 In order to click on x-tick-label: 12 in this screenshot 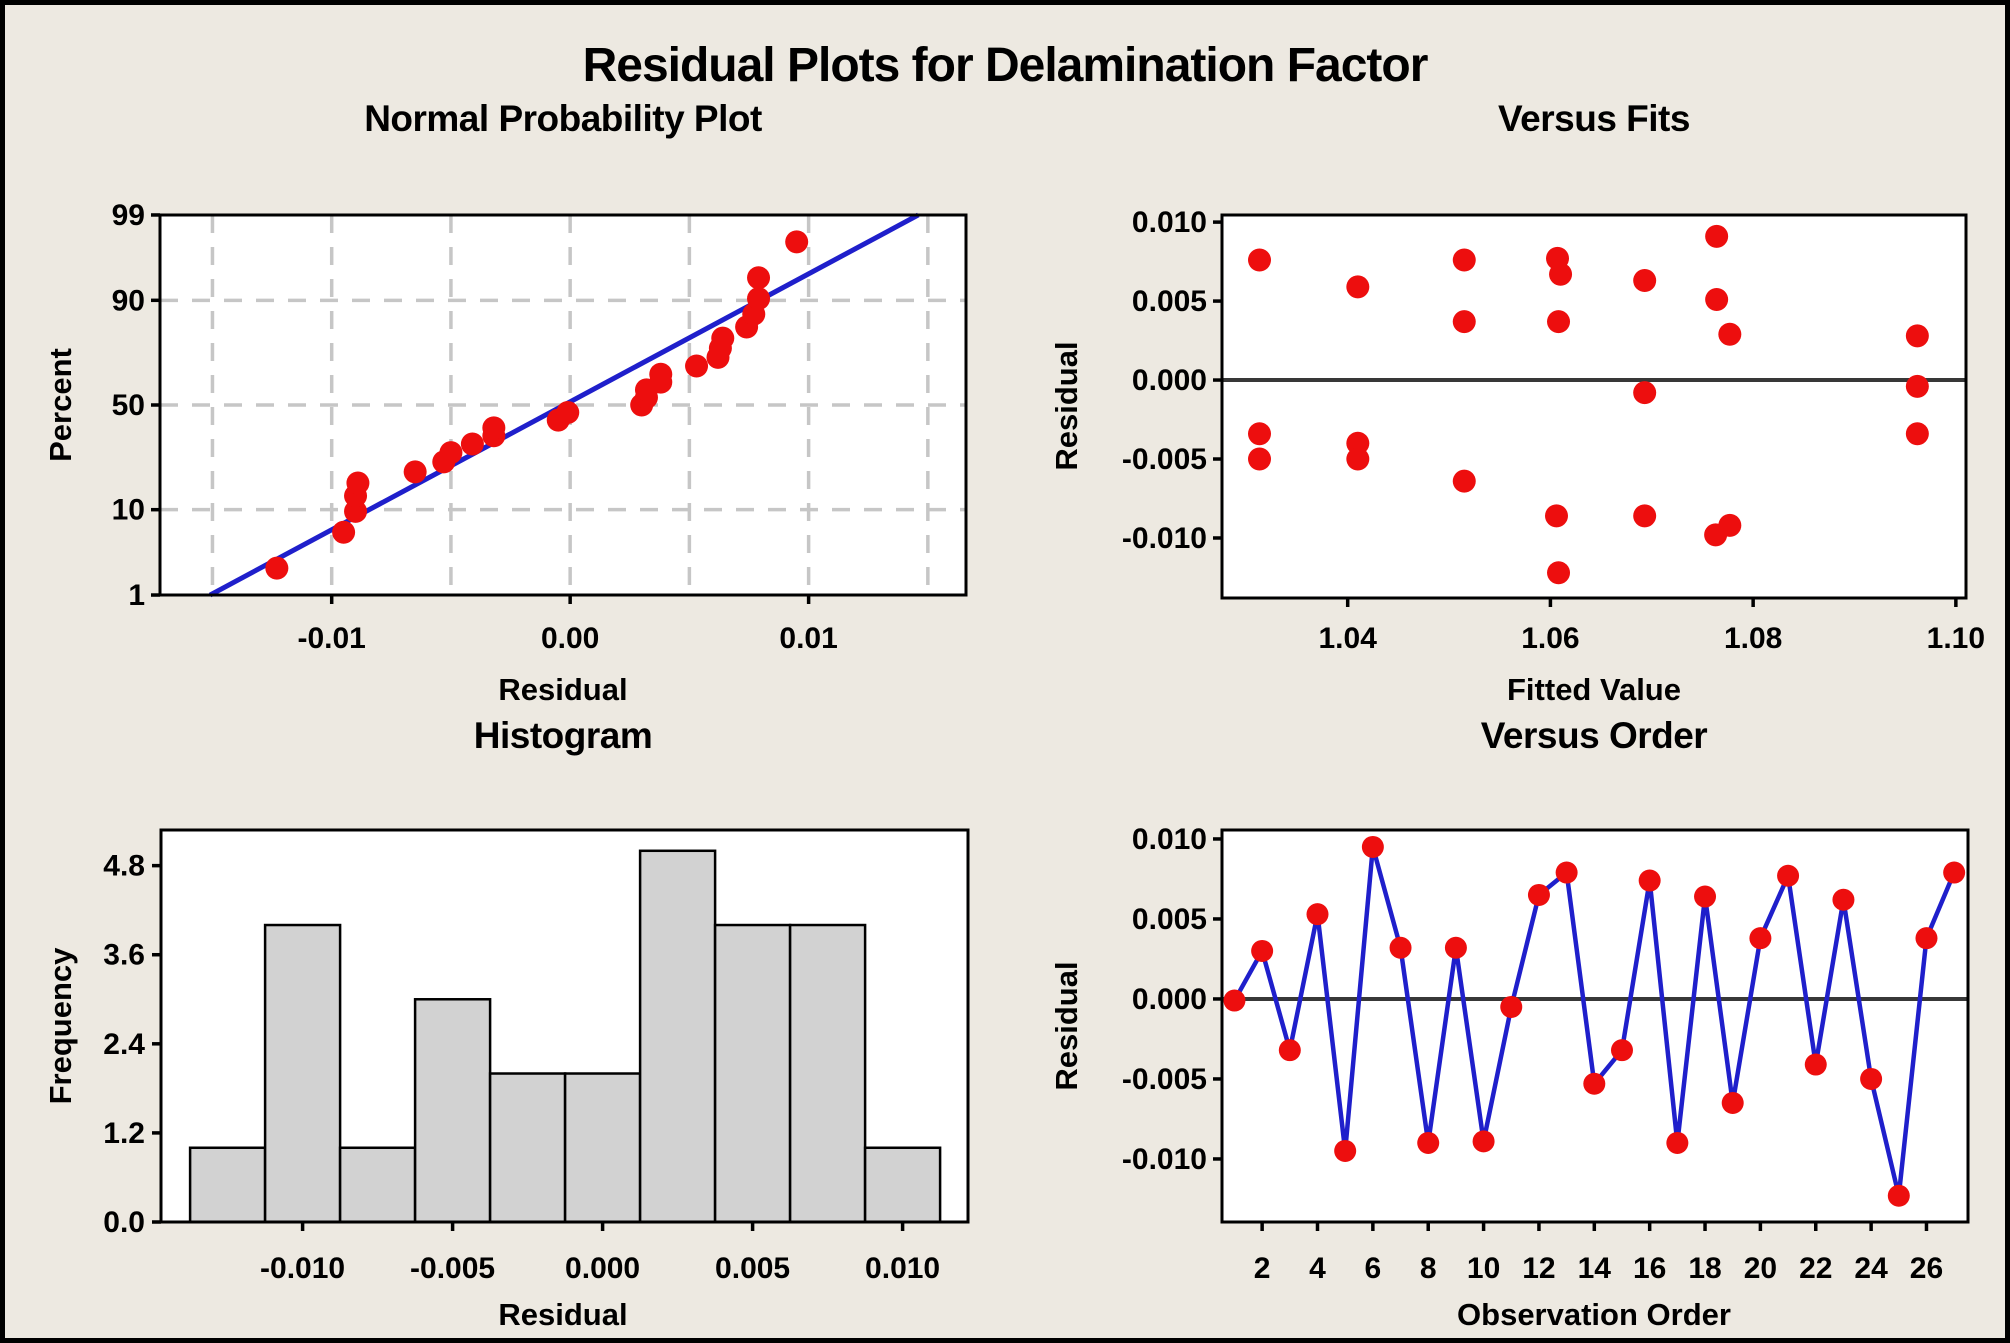, I will do `click(1538, 1268)`.